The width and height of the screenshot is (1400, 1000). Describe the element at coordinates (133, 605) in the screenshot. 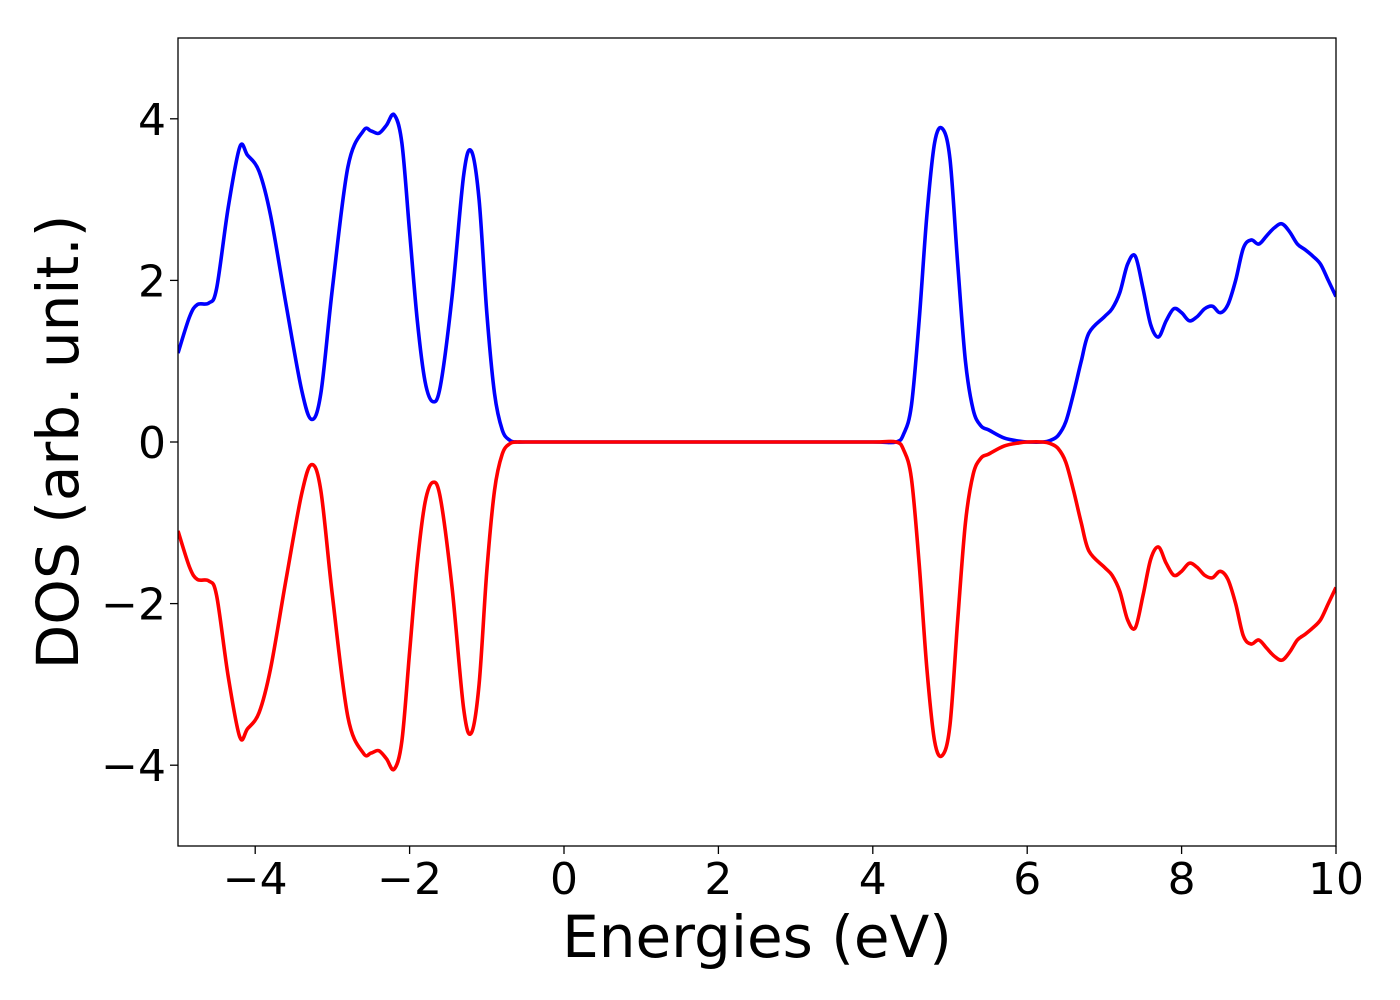

I see `y-tick-label: −2` at that location.